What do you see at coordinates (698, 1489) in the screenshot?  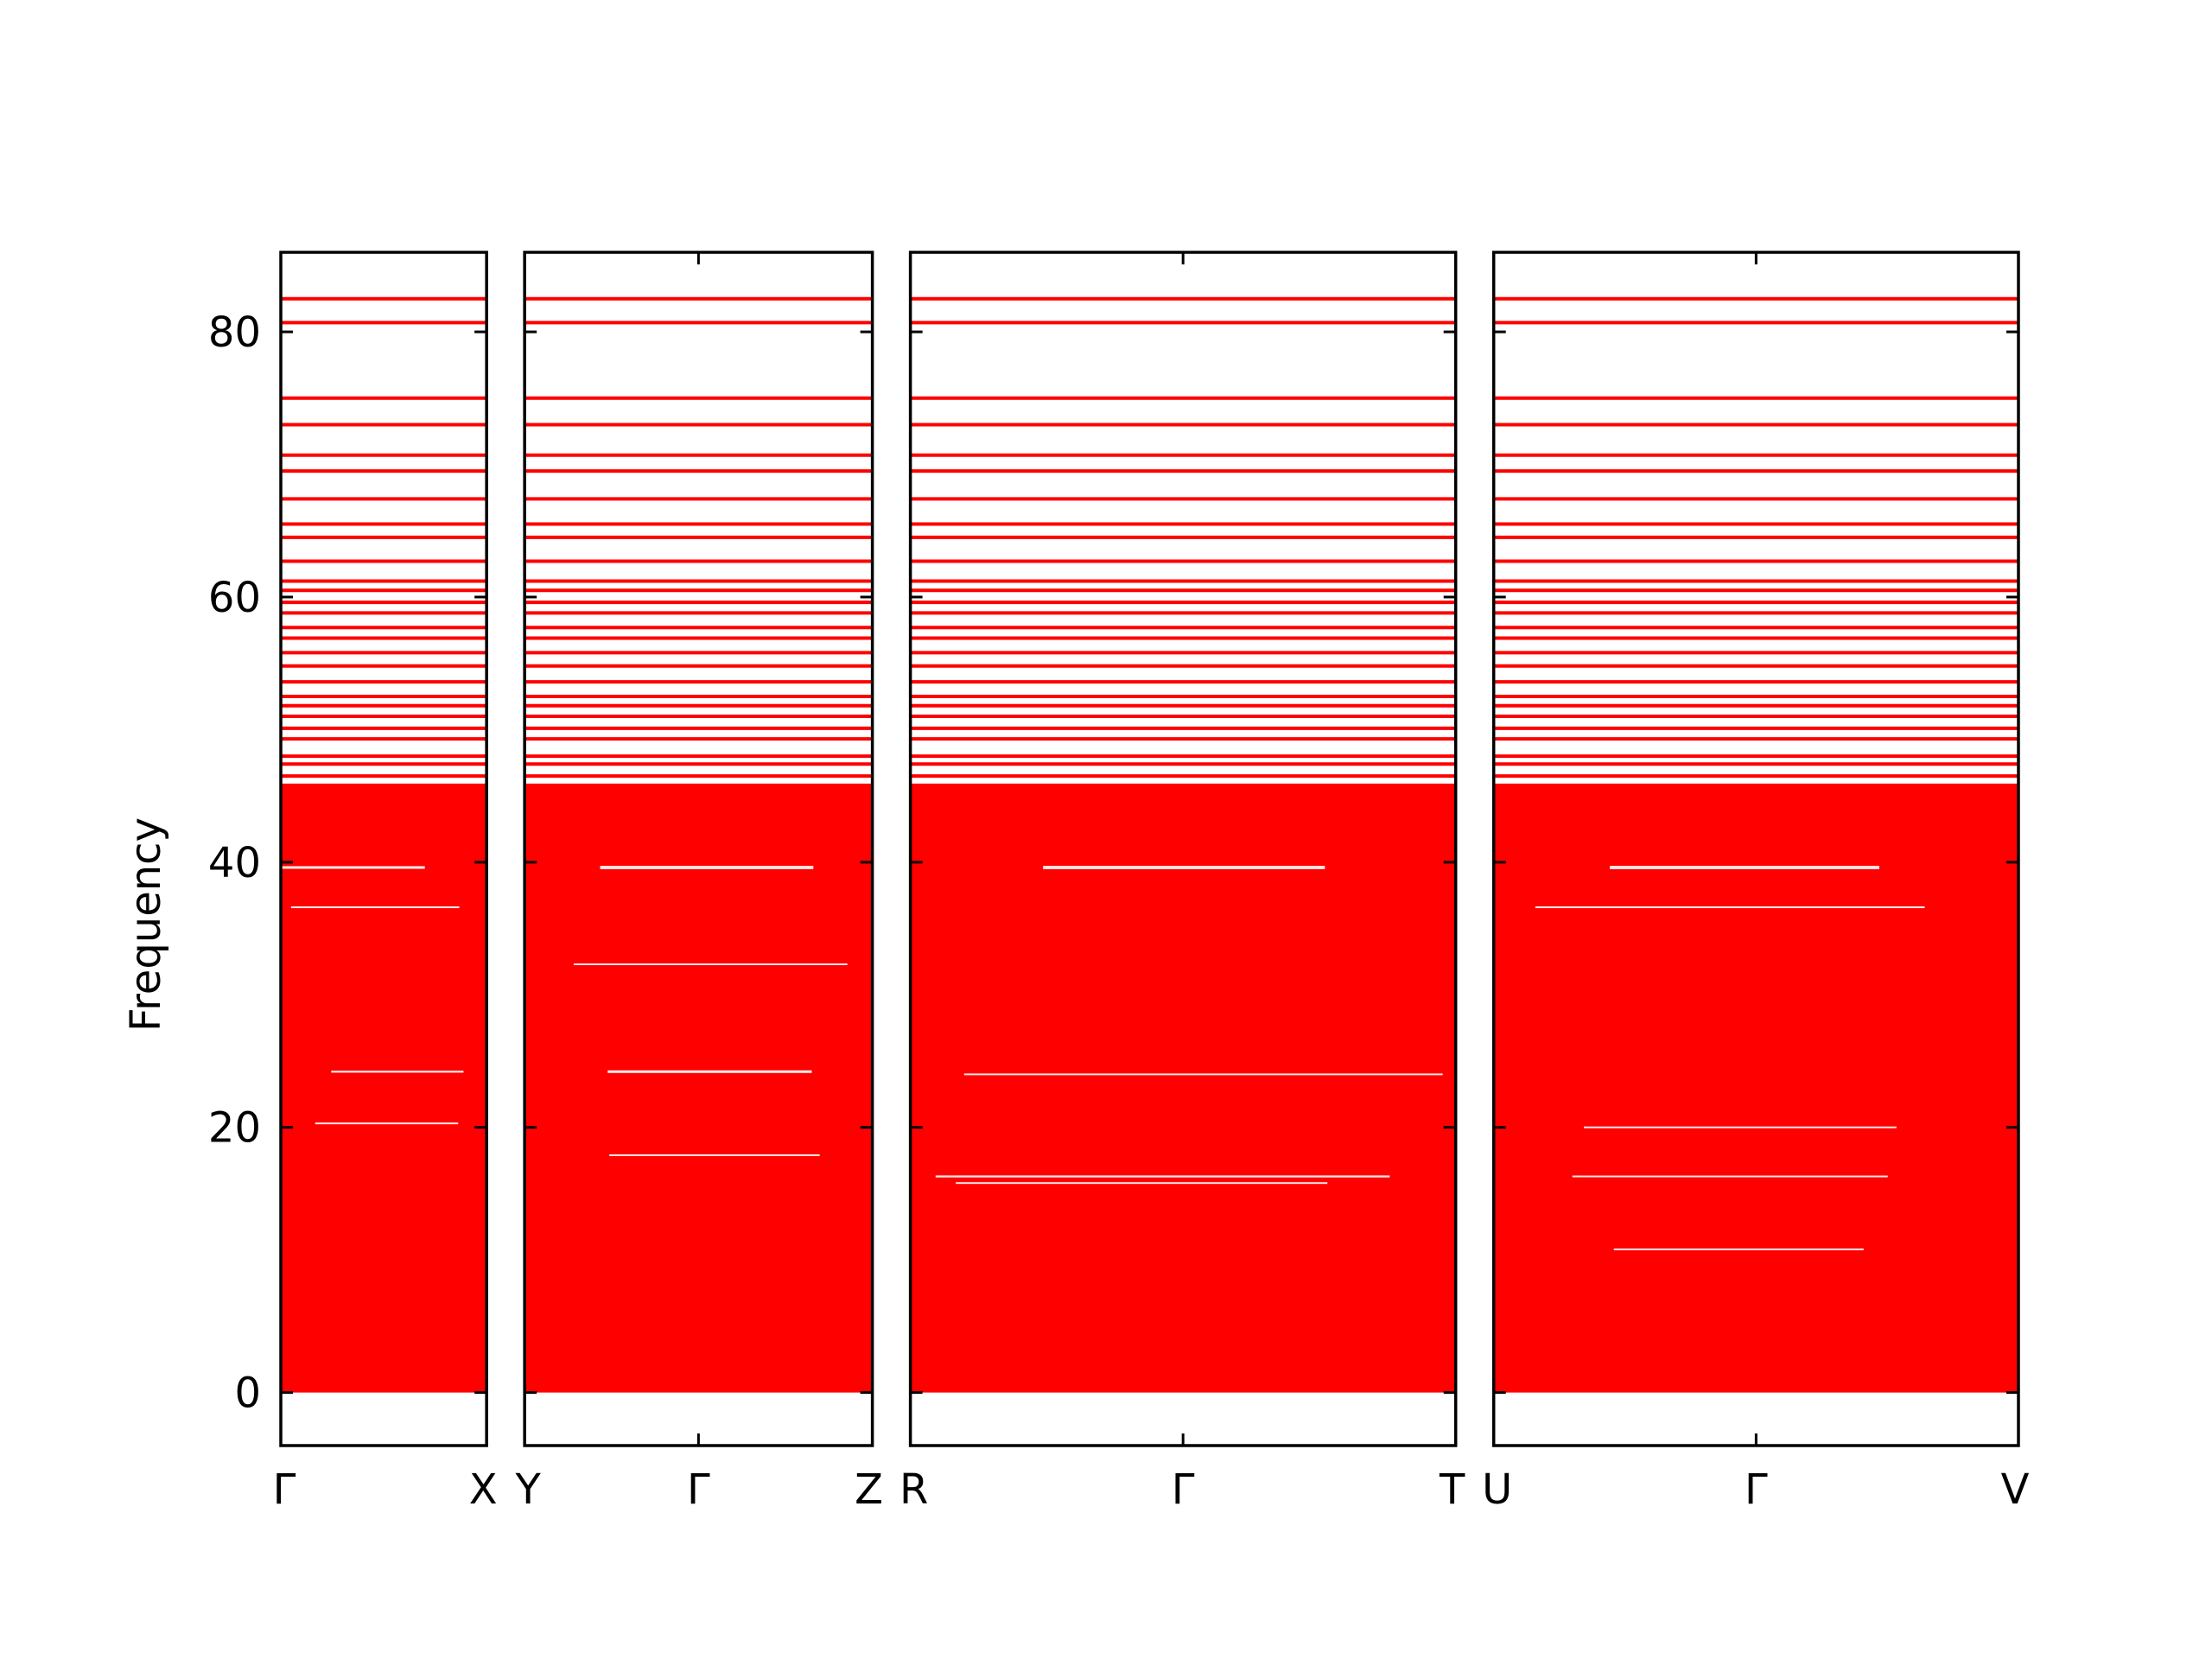 I see `k-label-mid-2: Γ` at bounding box center [698, 1489].